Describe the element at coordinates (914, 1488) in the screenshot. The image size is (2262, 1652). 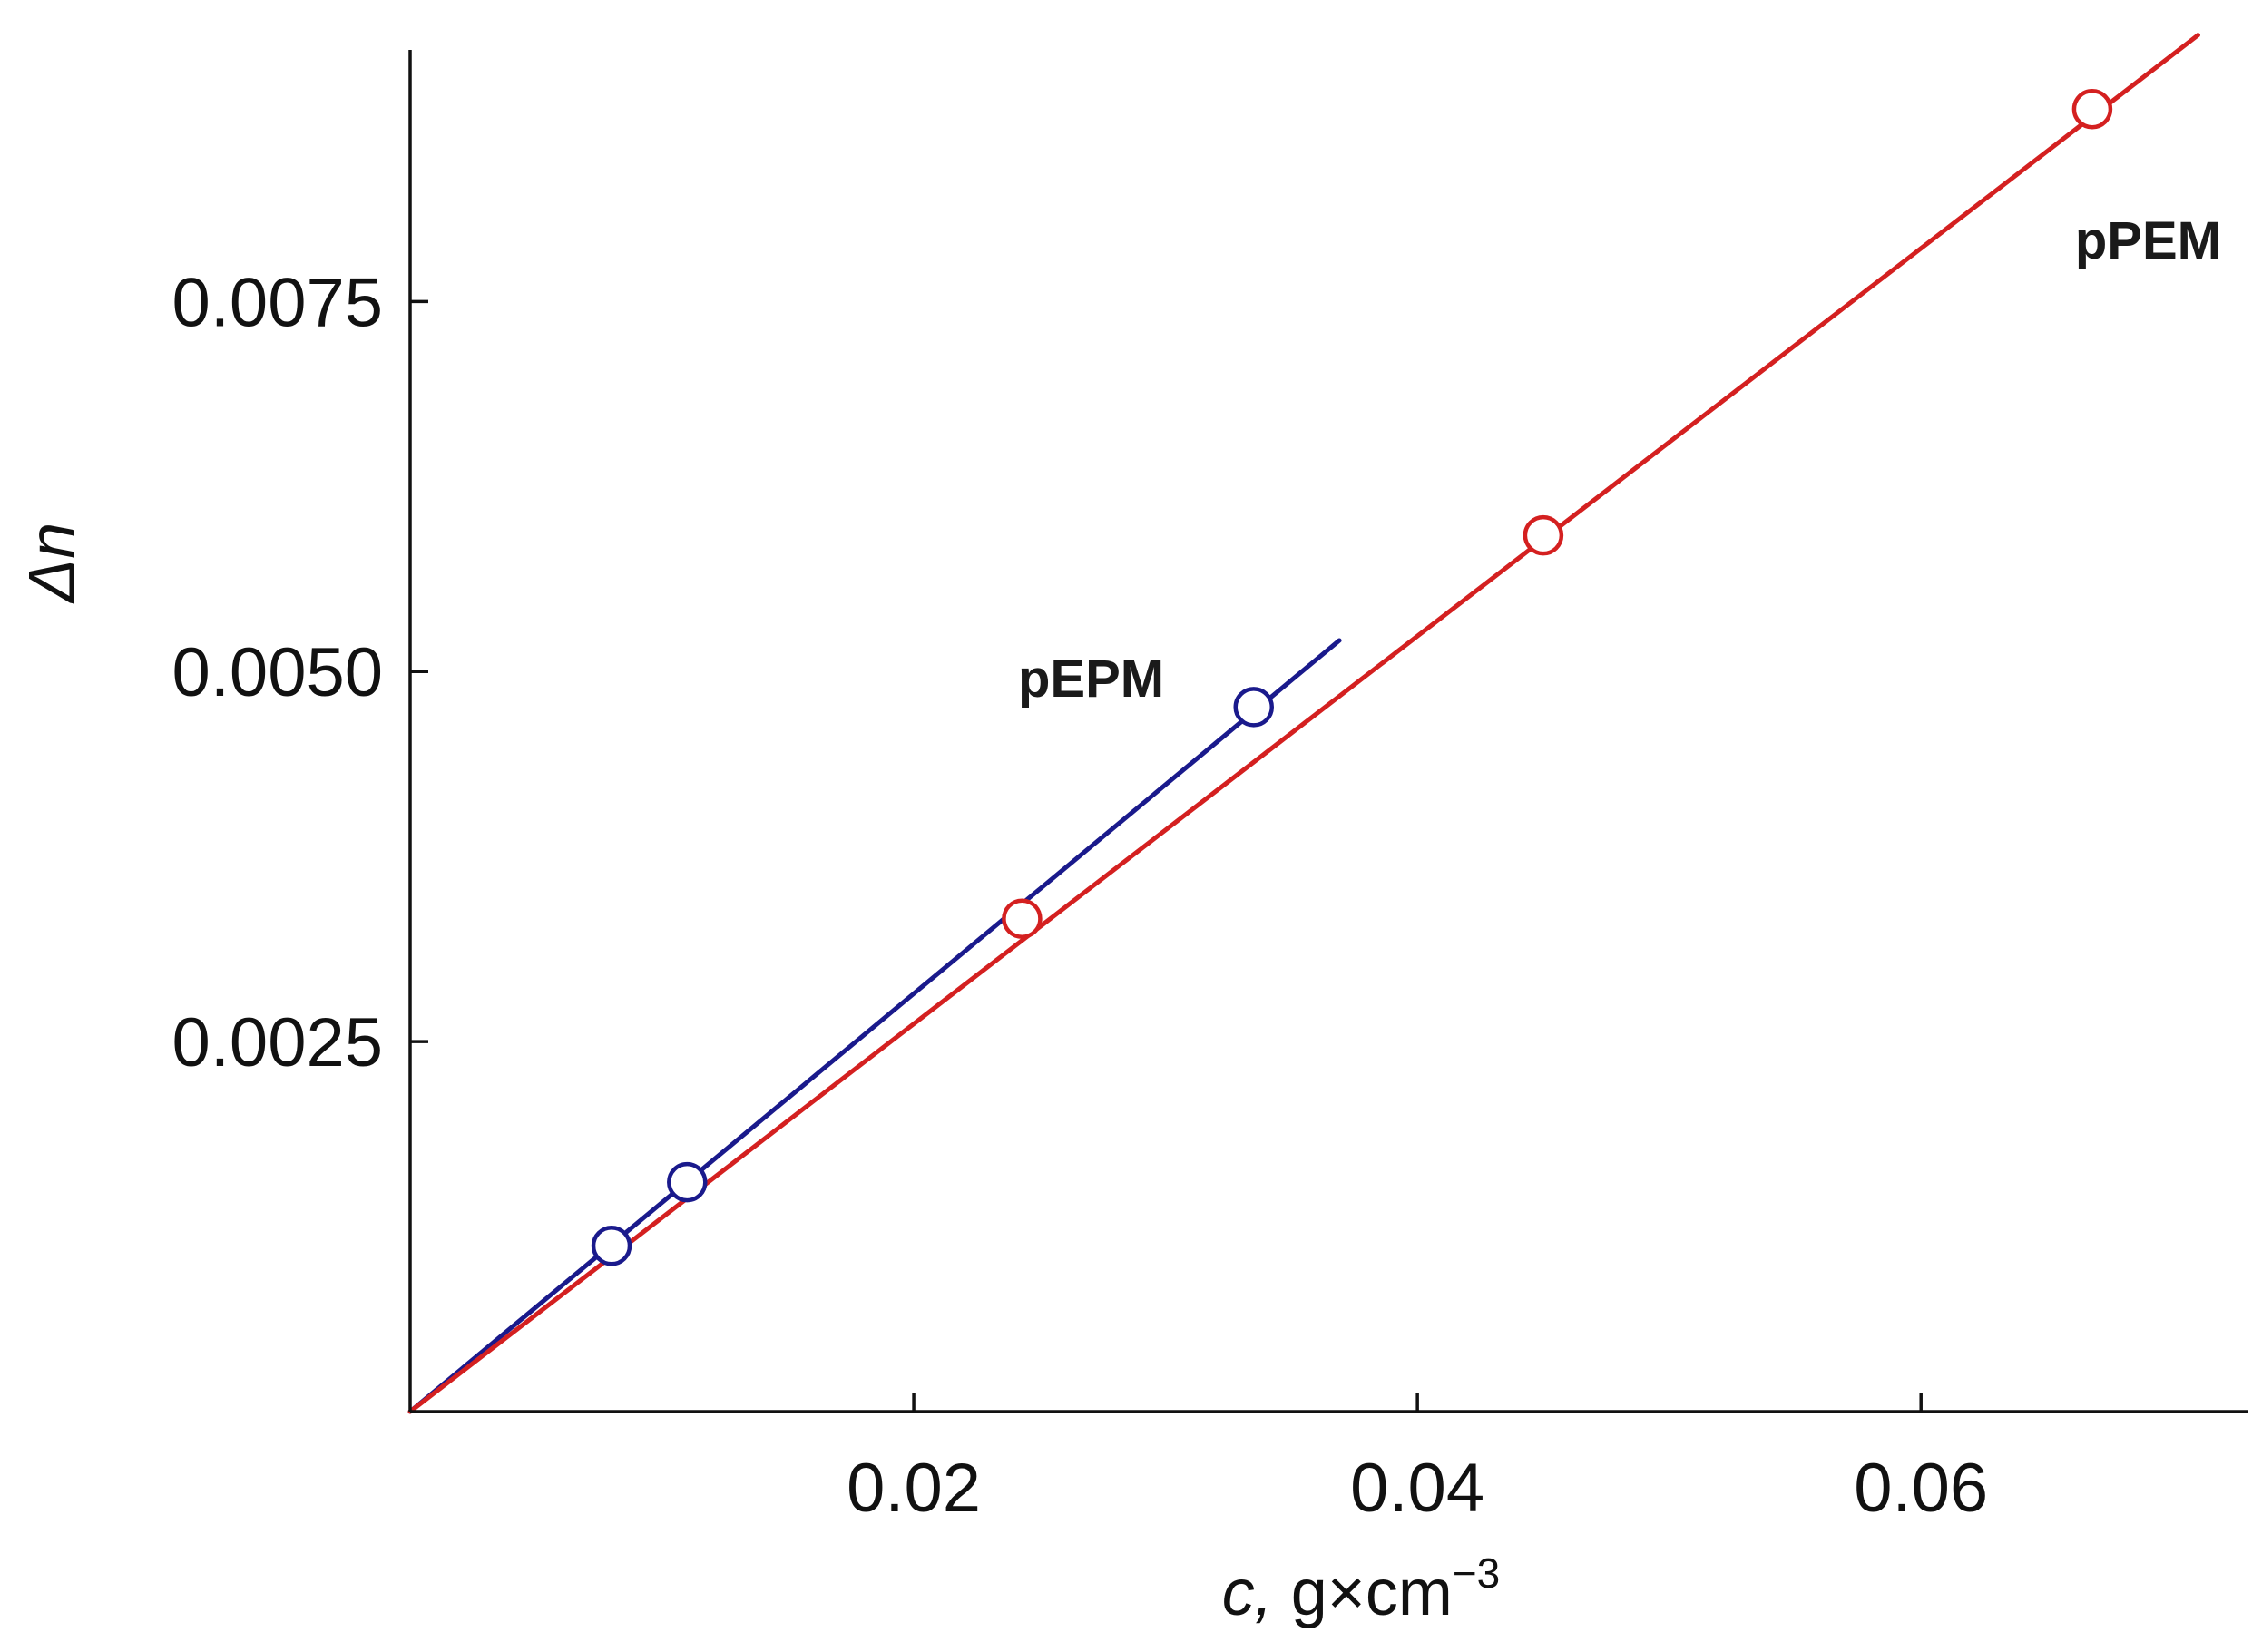
I see `x-tick-label: 0.02` at that location.